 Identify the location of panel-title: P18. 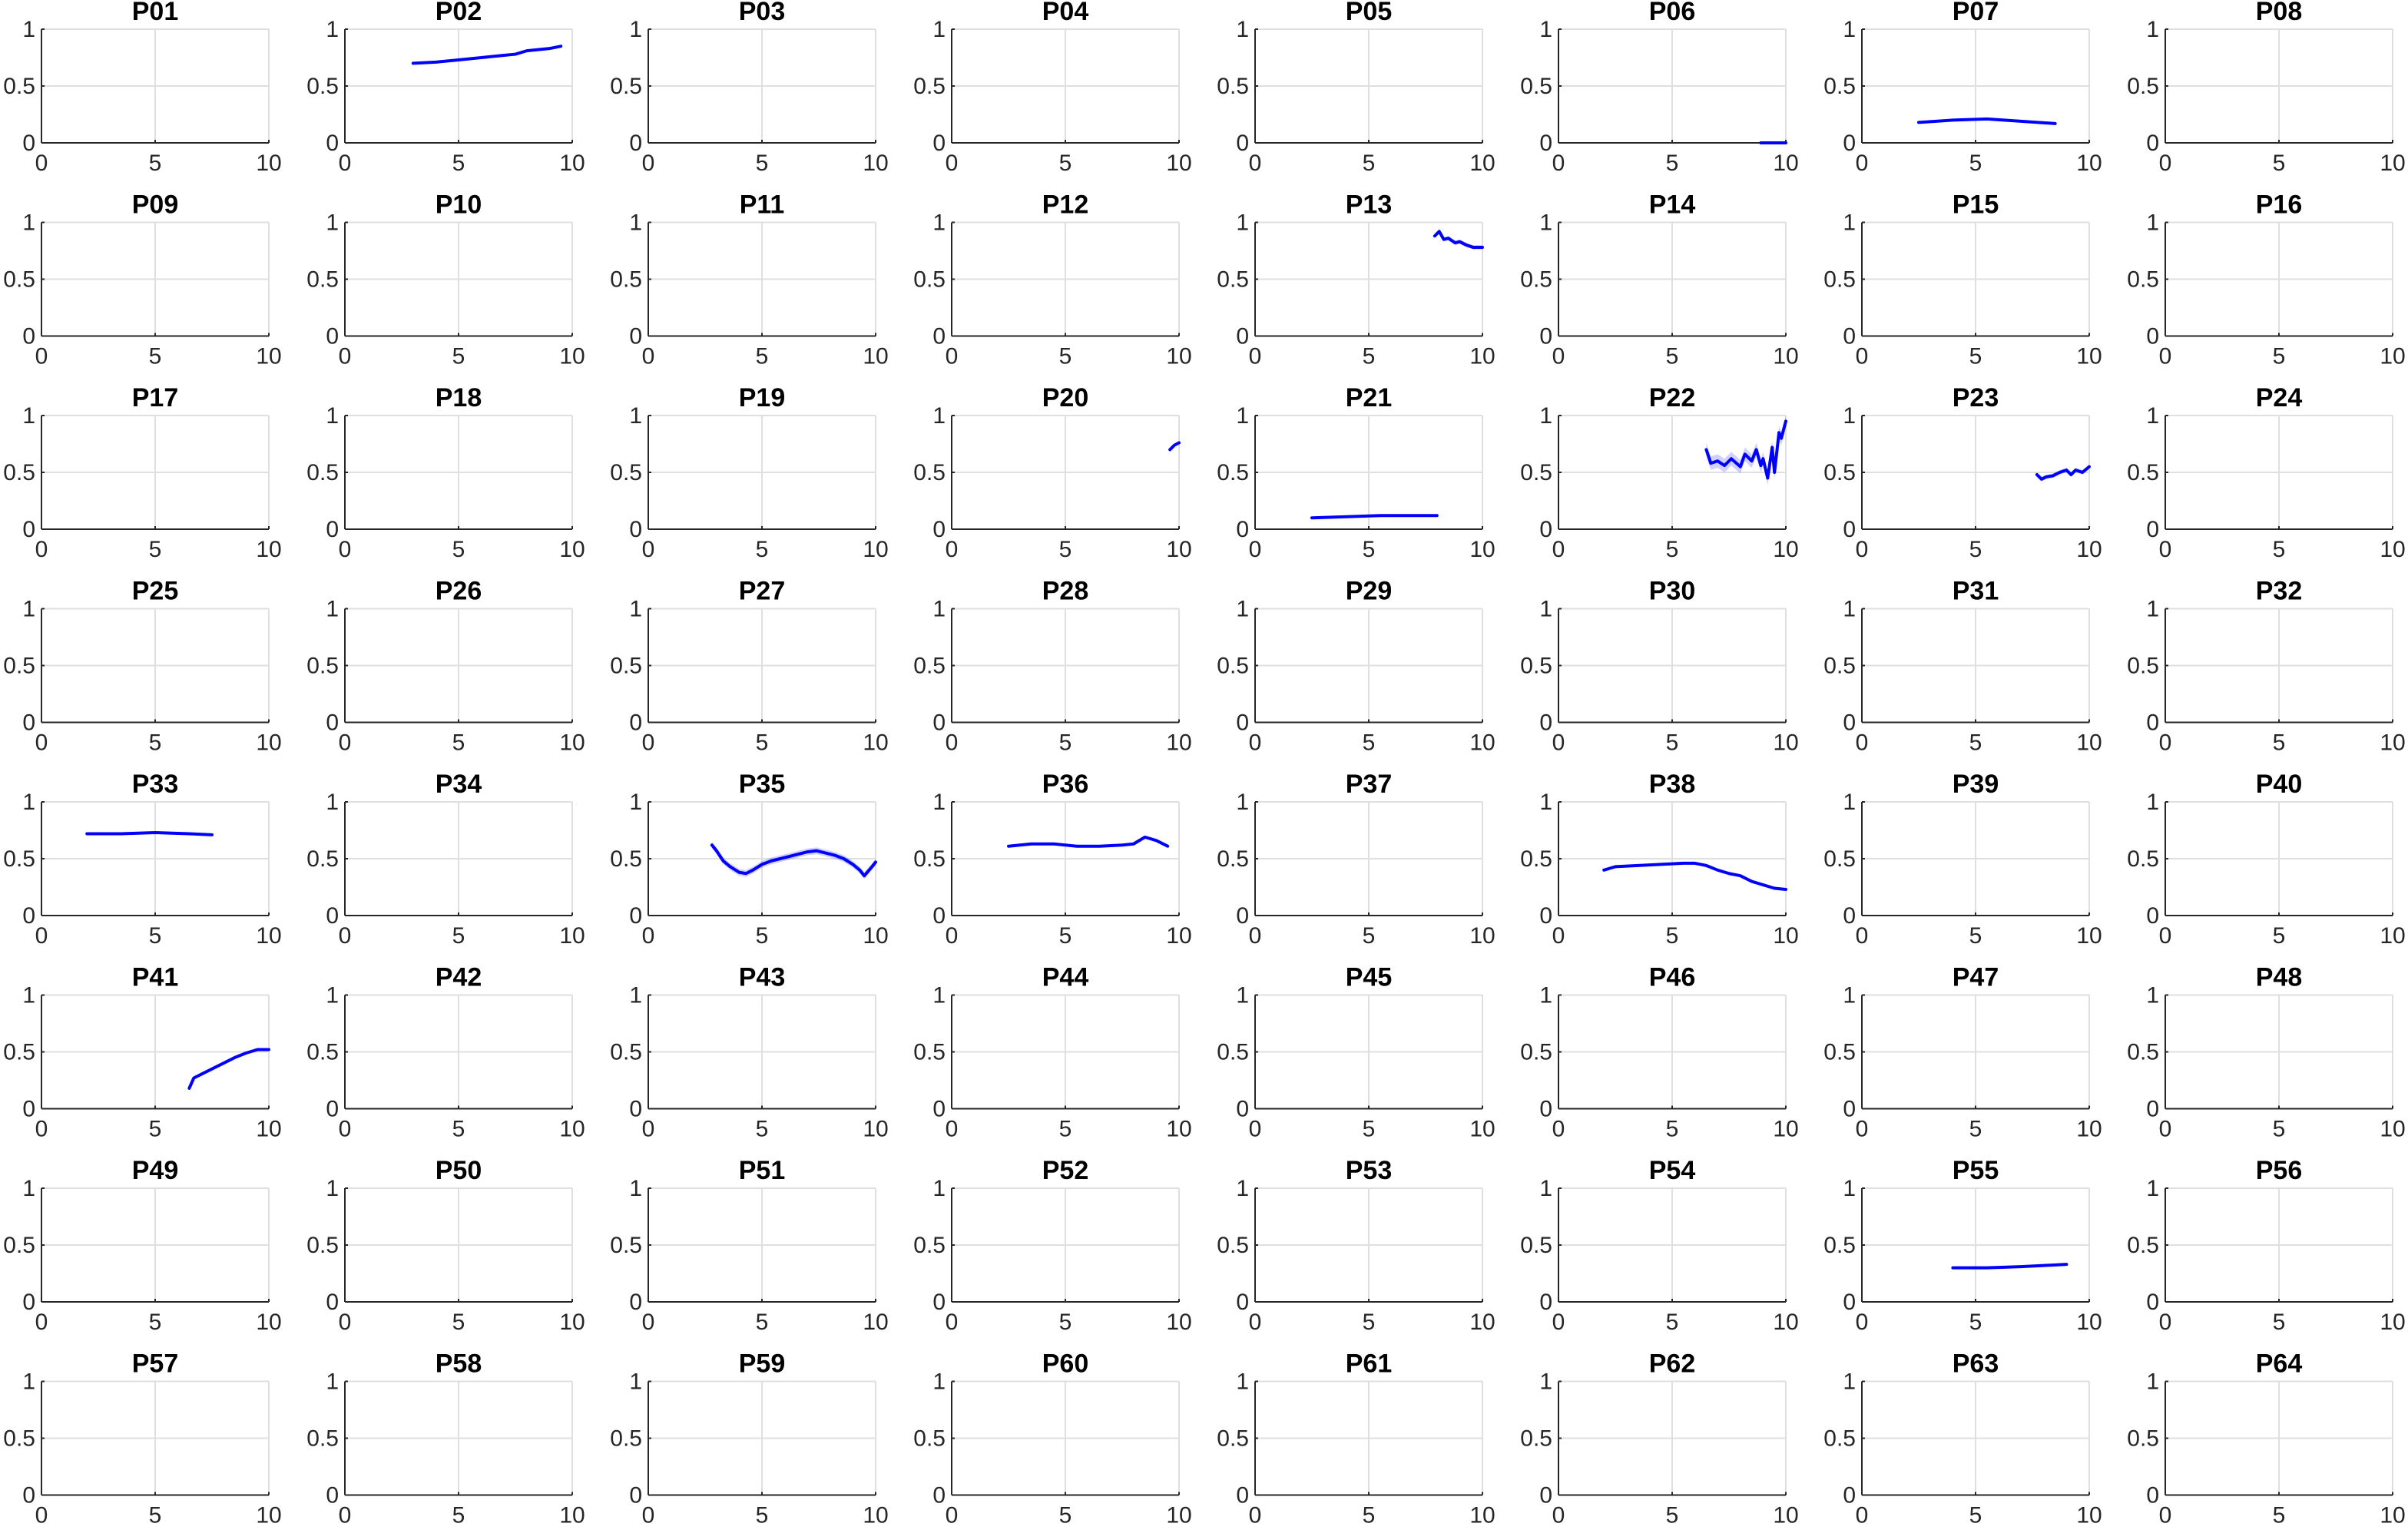
(459, 397).